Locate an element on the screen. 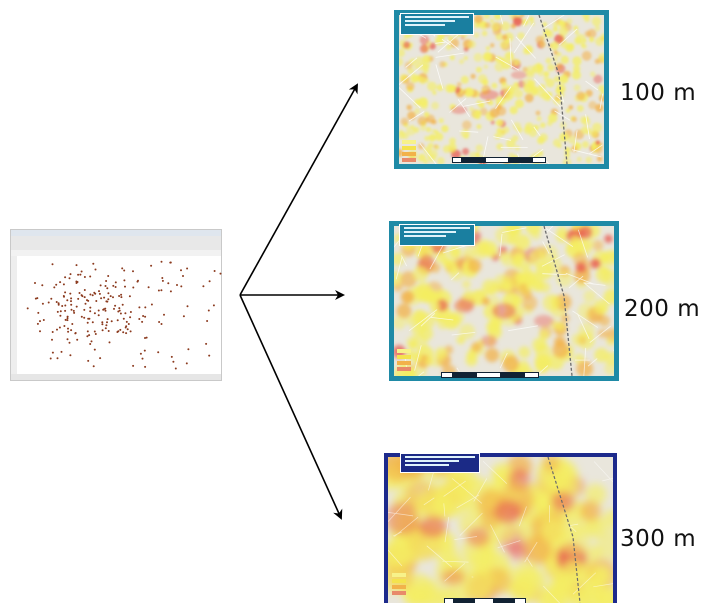 This screenshot has height=603, width=705. point-layer is located at coordinates (124, 315).